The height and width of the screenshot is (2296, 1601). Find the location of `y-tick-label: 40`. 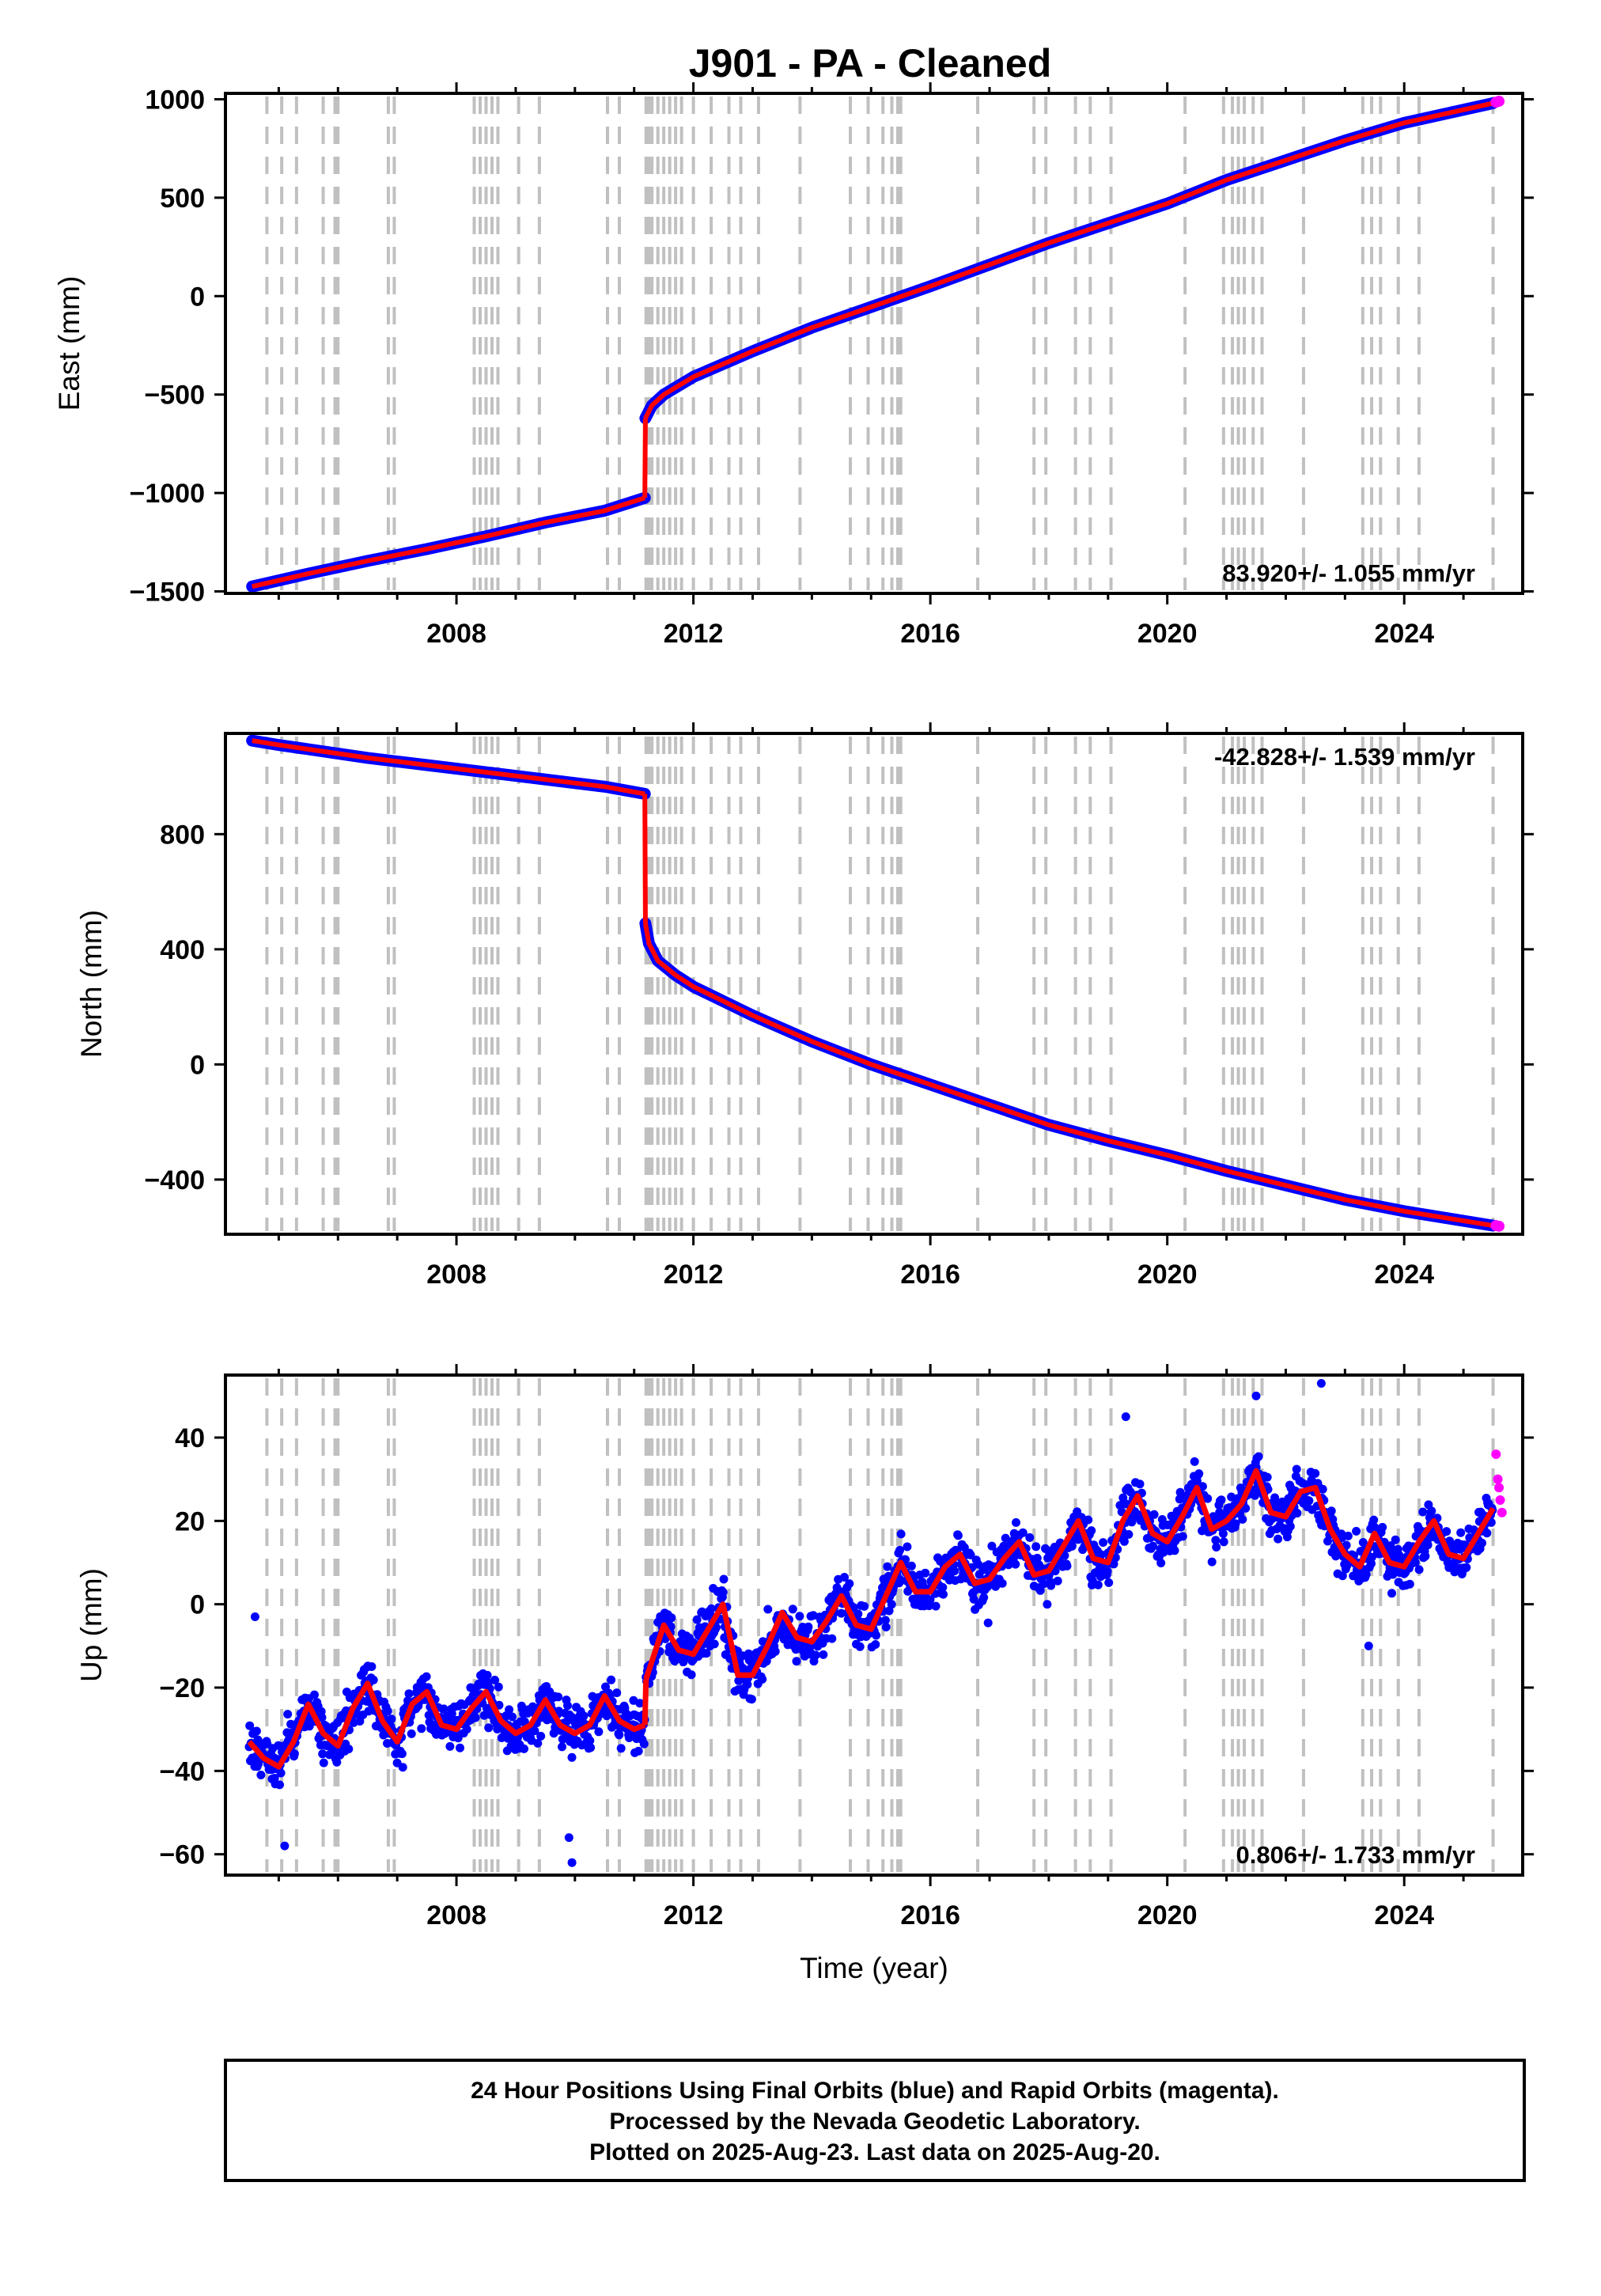

y-tick-label: 40 is located at coordinates (190, 1438).